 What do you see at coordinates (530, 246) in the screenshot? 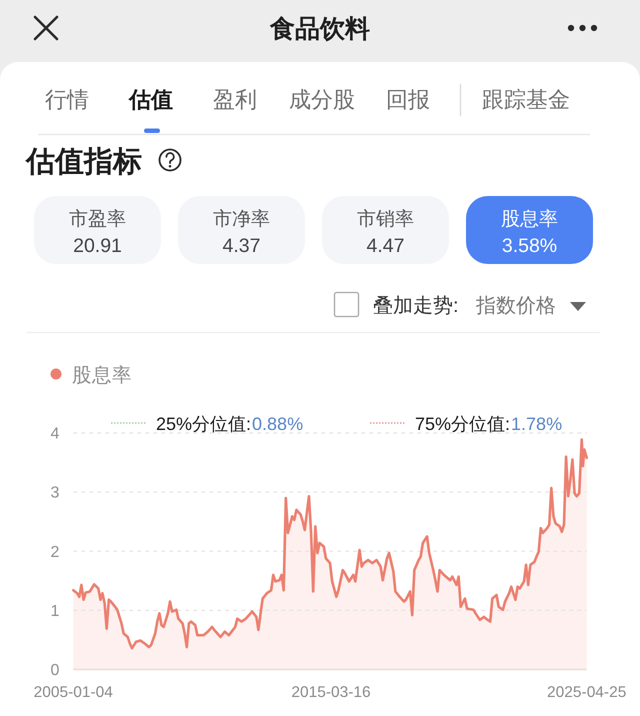
I see `text: 3.58%` at bounding box center [530, 246].